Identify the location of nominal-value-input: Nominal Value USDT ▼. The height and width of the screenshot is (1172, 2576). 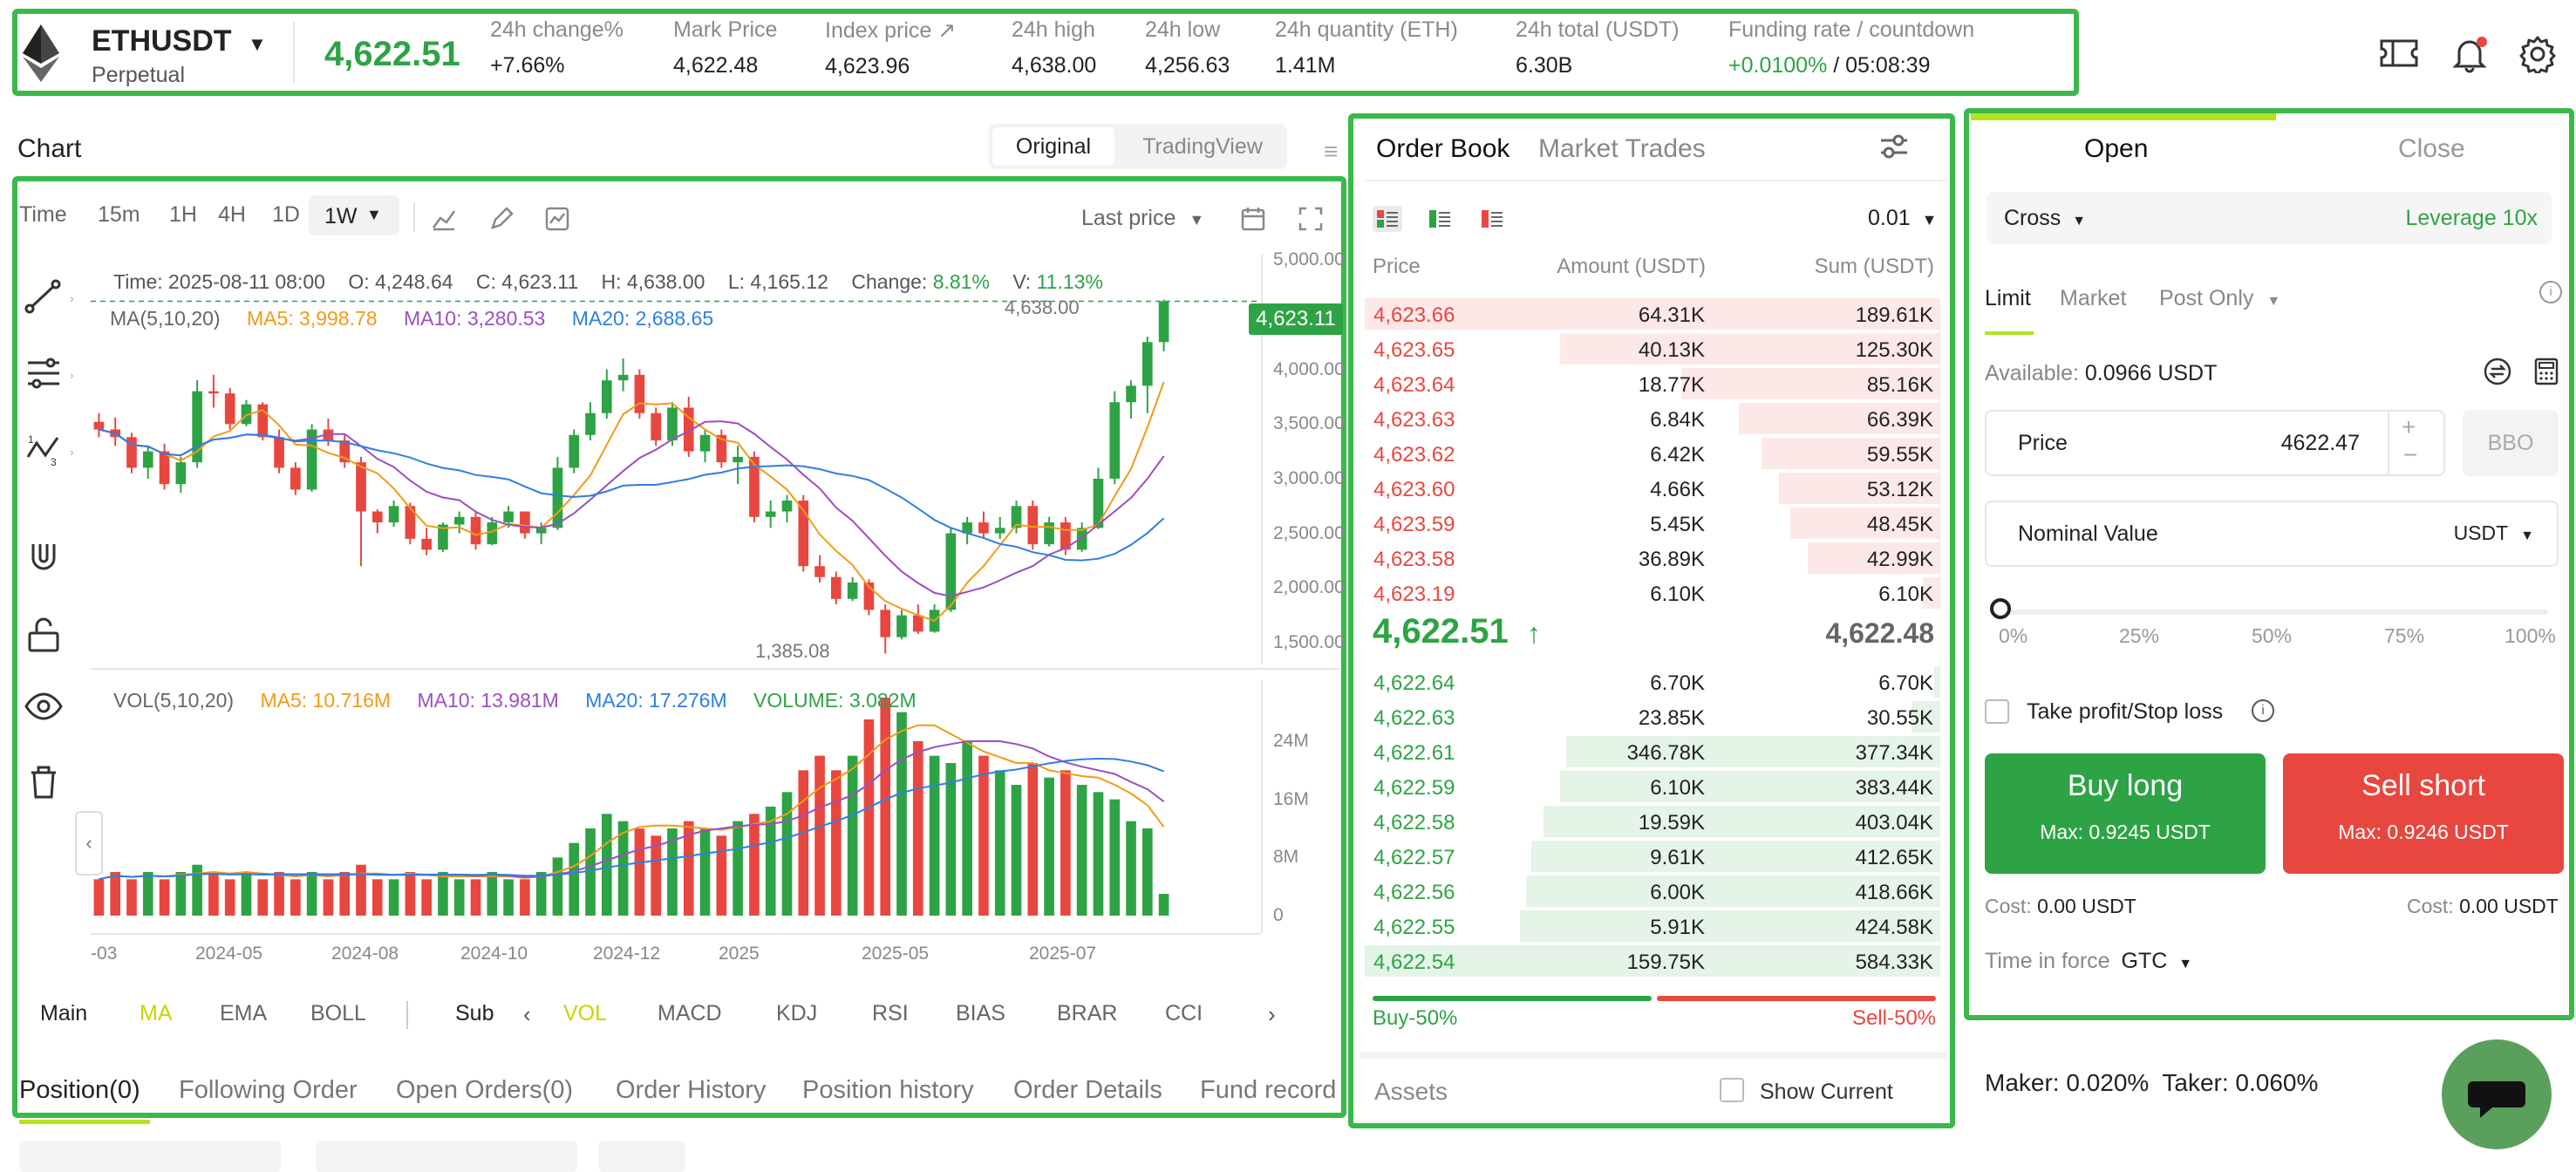
(2272, 534).